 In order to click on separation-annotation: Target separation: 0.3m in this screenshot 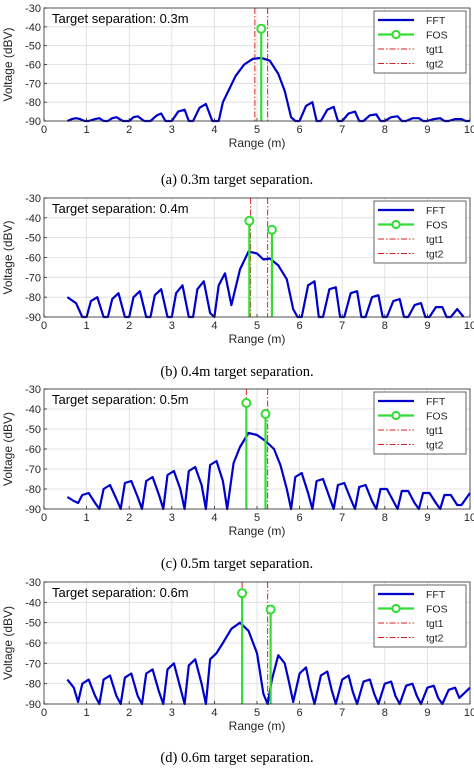, I will do `click(120, 18)`.